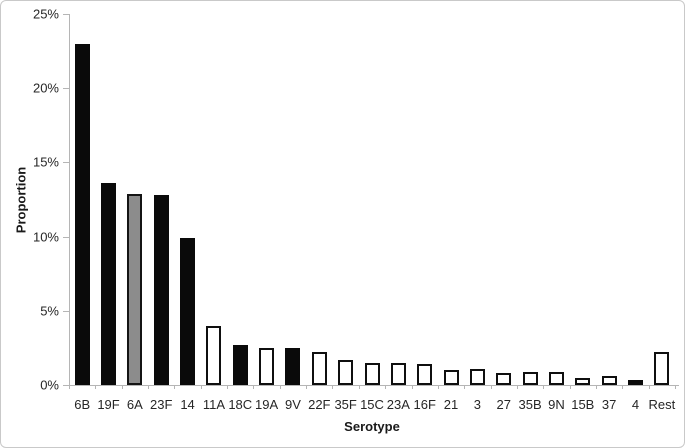  What do you see at coordinates (398, 373) in the screenshot?
I see `bar-23a` at bounding box center [398, 373].